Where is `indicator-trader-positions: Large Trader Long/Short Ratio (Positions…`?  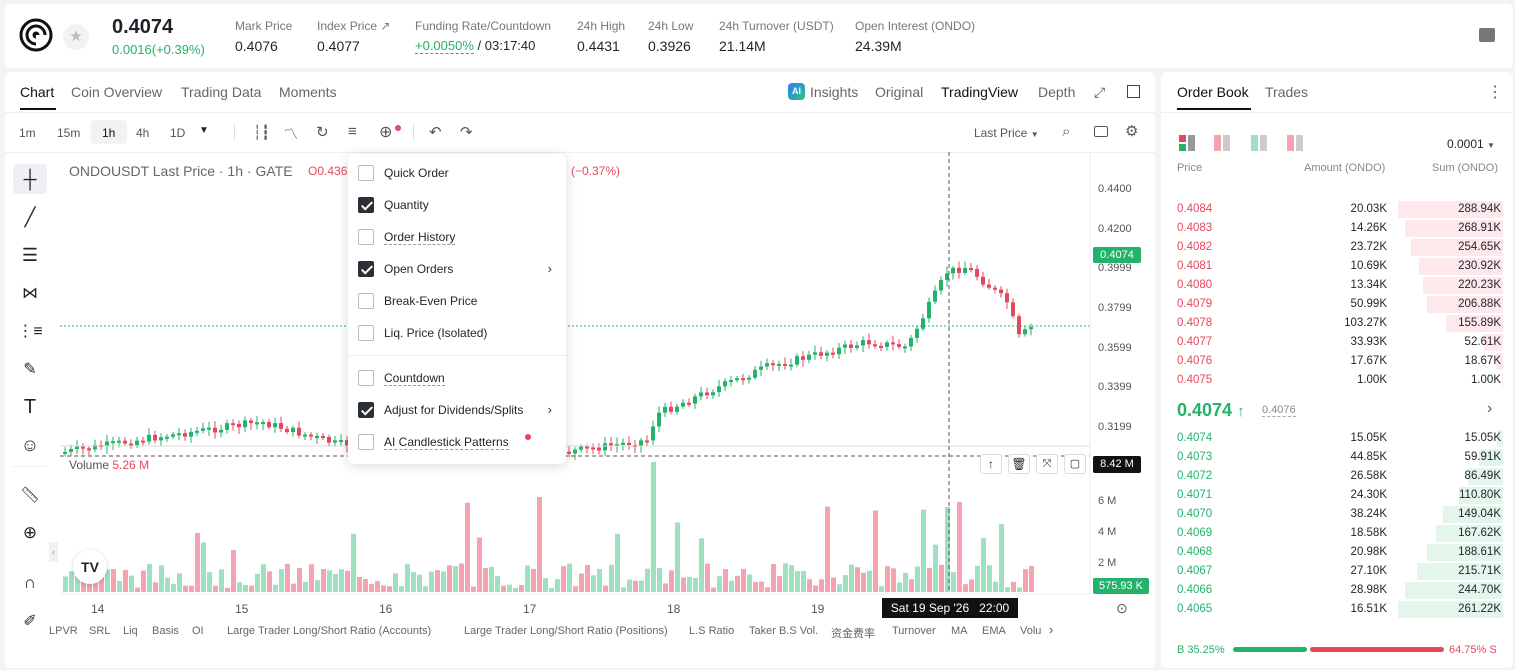 indicator-trader-positions: Large Trader Long/Short Ratio (Positions… is located at coordinates (566, 631).